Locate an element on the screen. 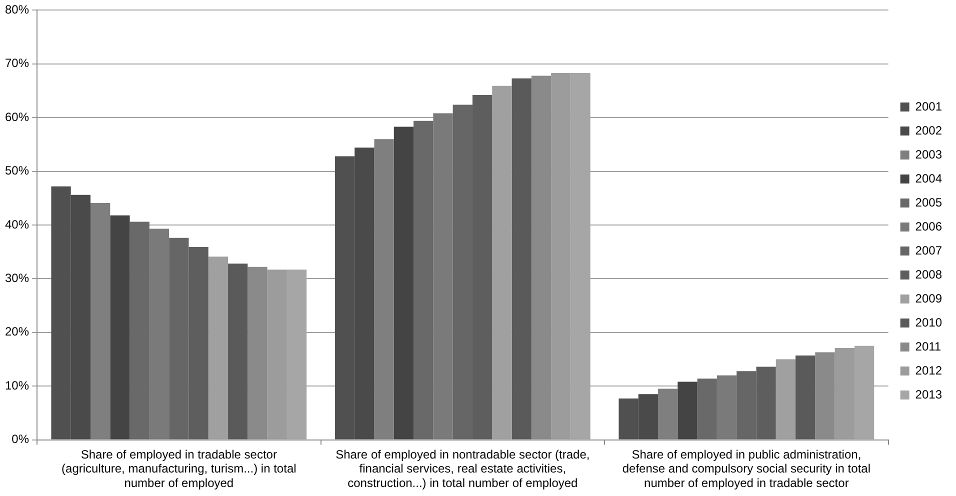  legend-label: 2001 is located at coordinates (928, 106).